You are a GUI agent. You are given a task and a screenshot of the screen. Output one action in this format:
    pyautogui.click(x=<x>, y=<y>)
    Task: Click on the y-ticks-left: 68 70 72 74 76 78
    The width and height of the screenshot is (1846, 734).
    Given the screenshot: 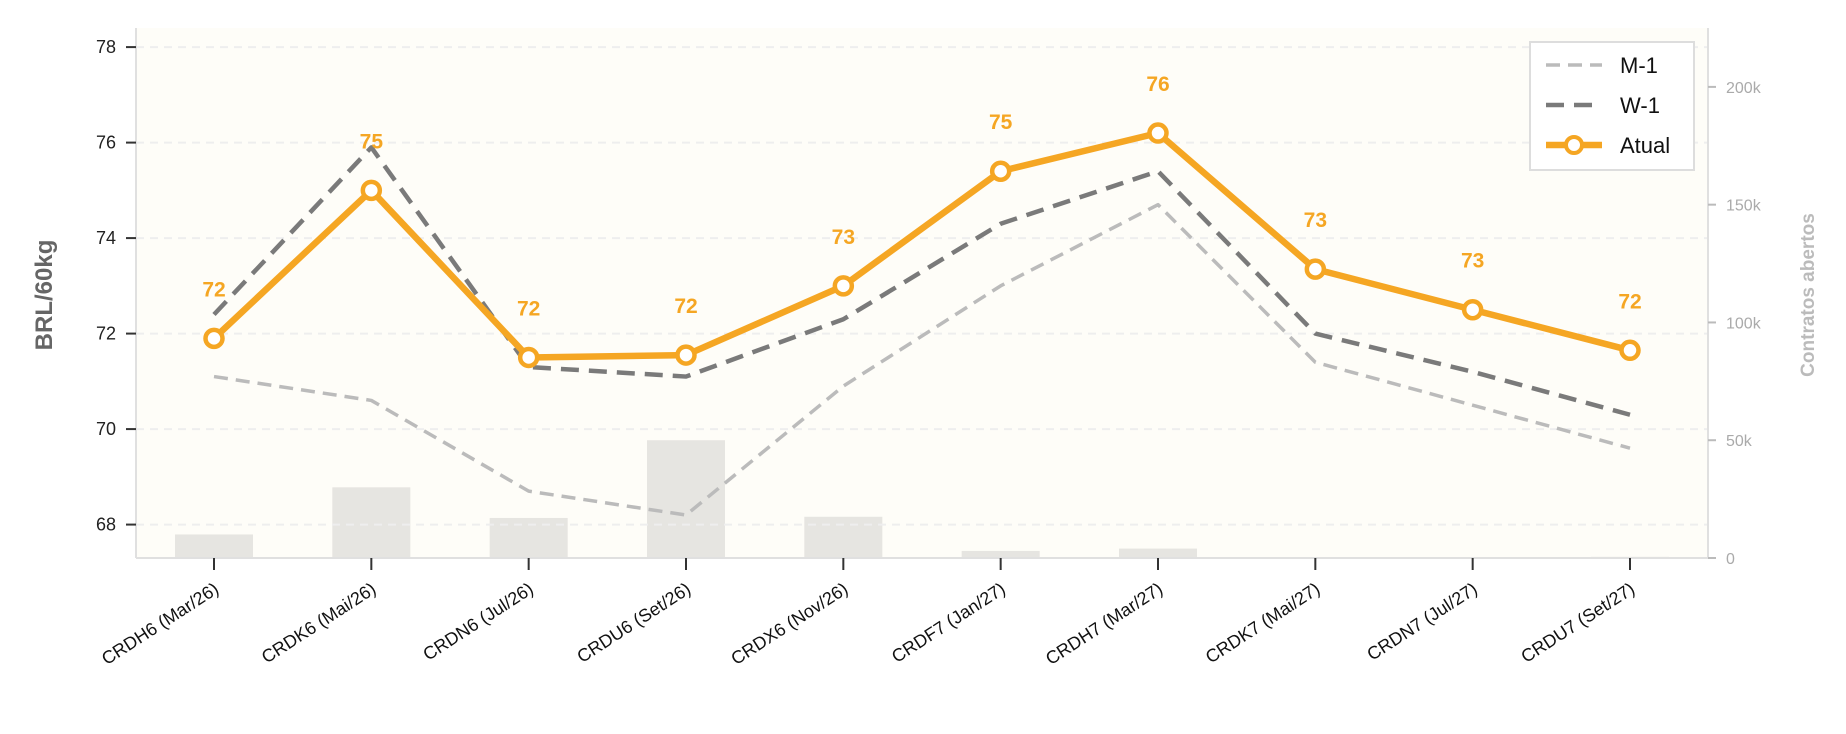 What is the action you would take?
    pyautogui.click(x=116, y=286)
    